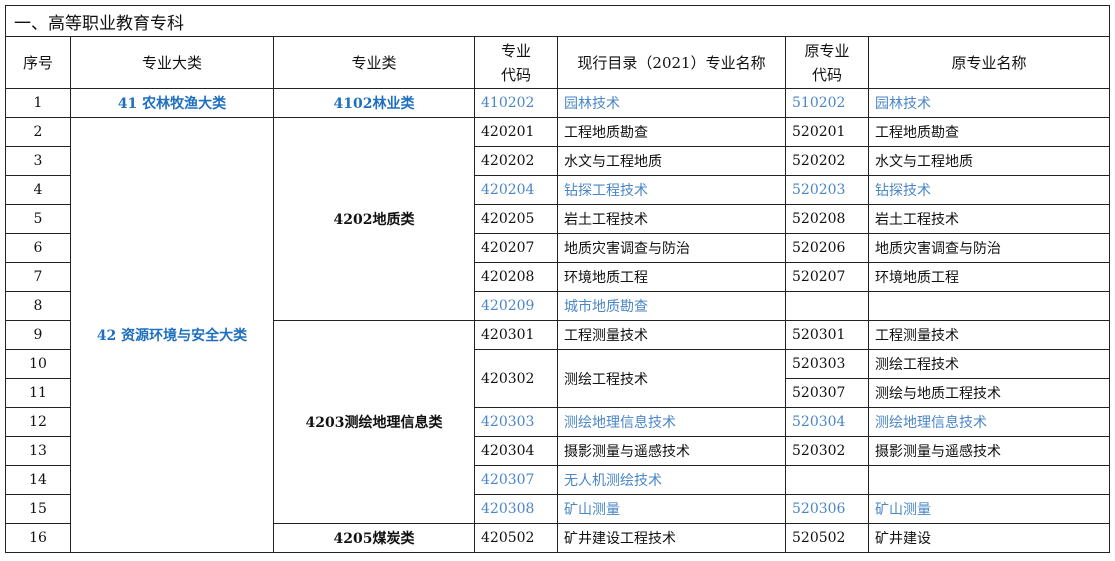  I want to click on serial-cell: 16, so click(38, 538).